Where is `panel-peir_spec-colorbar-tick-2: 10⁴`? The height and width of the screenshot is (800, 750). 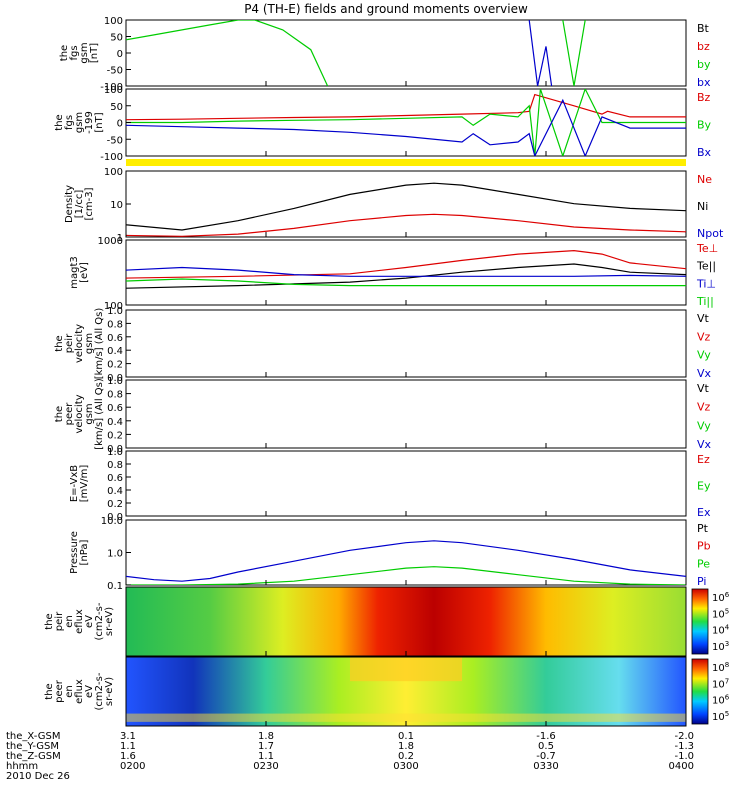
panel-peir_spec-colorbar-tick-2: 10⁴ is located at coordinates (721, 630).